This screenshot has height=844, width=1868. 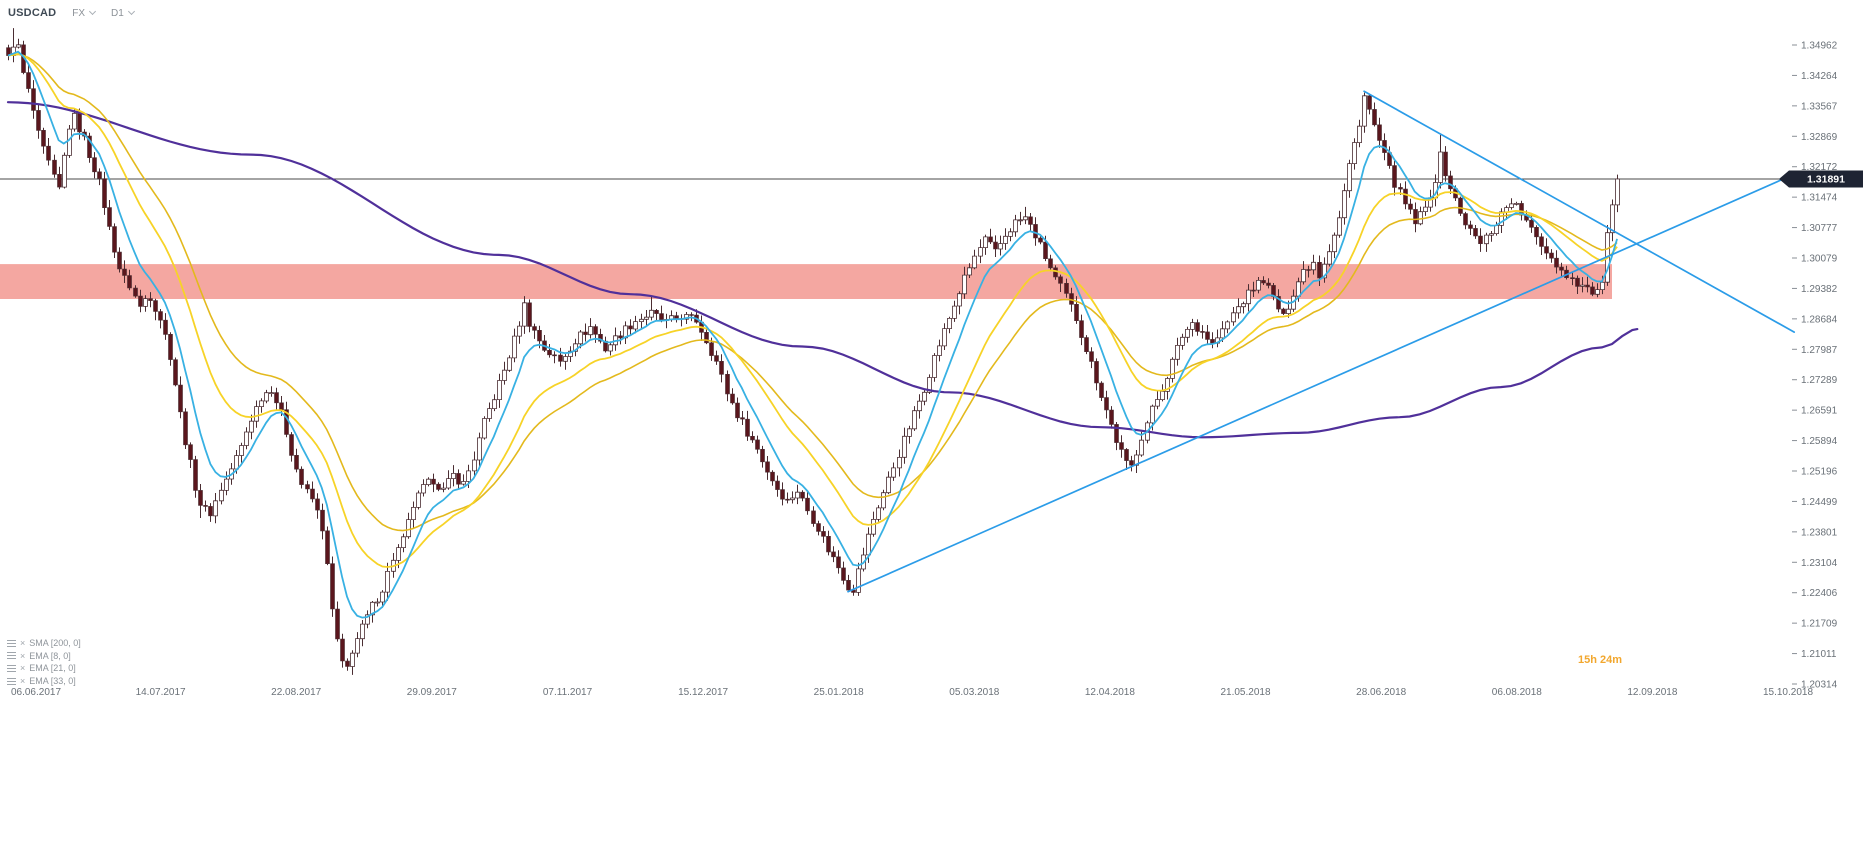 What do you see at coordinates (1819, 289) in the screenshot?
I see `price-axis-label: 1.29382` at bounding box center [1819, 289].